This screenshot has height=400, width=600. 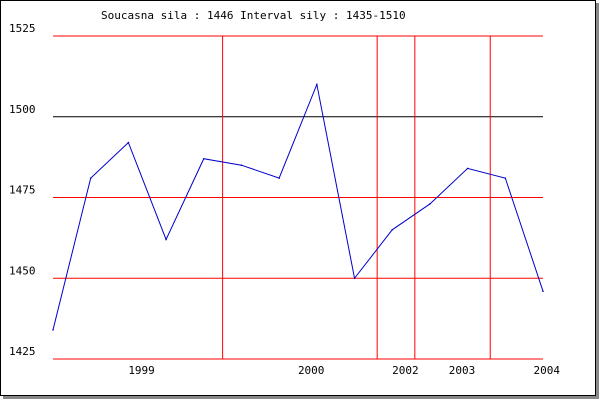 What do you see at coordinates (22, 270) in the screenshot?
I see `y-tick-label-1450: 1450` at bounding box center [22, 270].